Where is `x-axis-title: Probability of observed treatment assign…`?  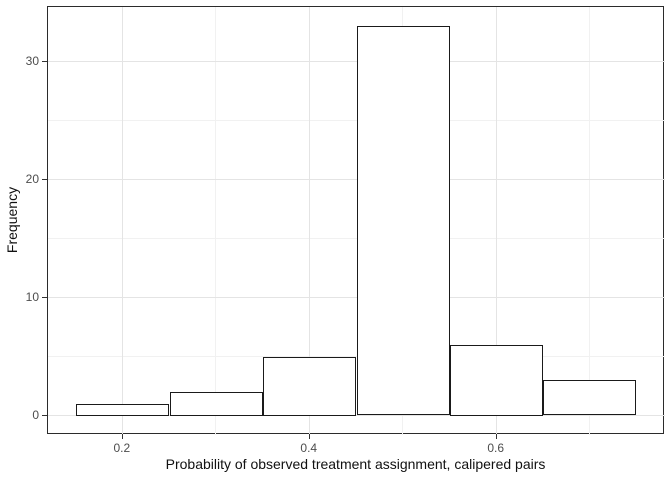 x-axis-title: Probability of observed treatment assign… is located at coordinates (355, 464).